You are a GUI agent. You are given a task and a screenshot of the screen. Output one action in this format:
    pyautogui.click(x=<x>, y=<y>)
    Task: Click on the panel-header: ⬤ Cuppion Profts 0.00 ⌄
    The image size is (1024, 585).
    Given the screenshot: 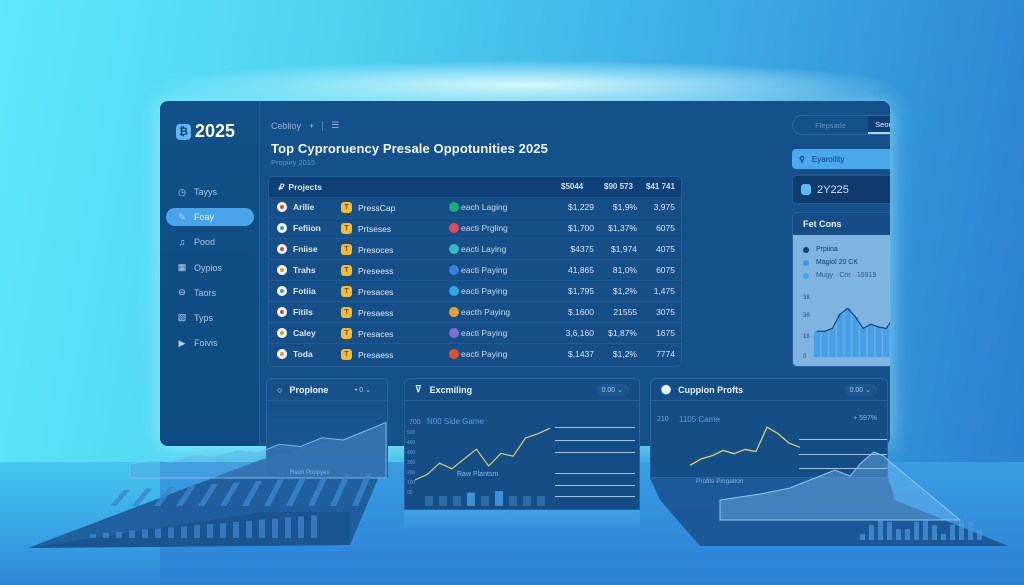 What is the action you would take?
    pyautogui.click(x=769, y=390)
    